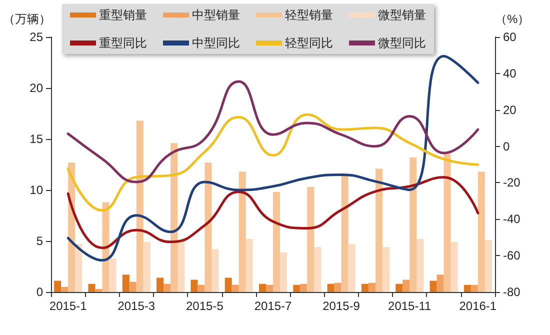 Image resolution: width=550 pixels, height=335 pixels. Describe the element at coordinates (512, 255) in the screenshot. I see `y2-tick-label: -60` at that location.